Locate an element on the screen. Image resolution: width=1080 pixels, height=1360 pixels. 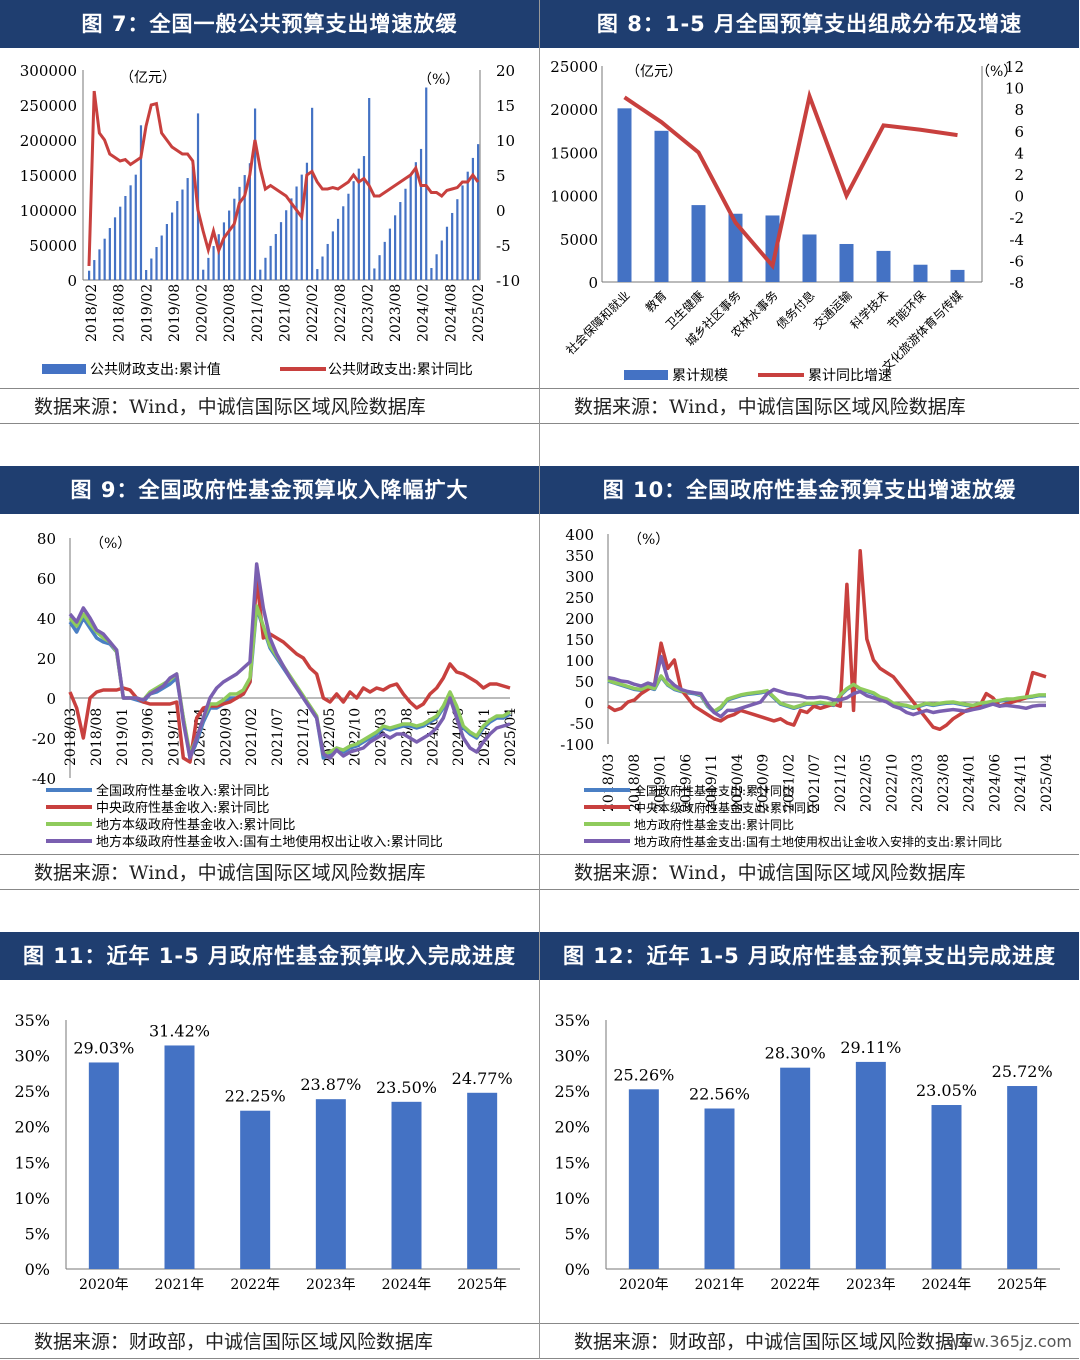
fig12-y-tick: 35% is located at coordinates (572, 1020).